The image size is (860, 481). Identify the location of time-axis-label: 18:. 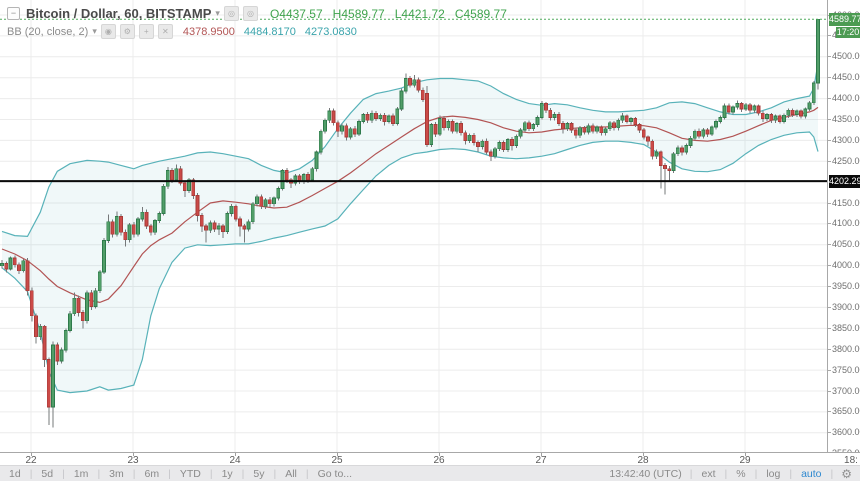
(851, 460).